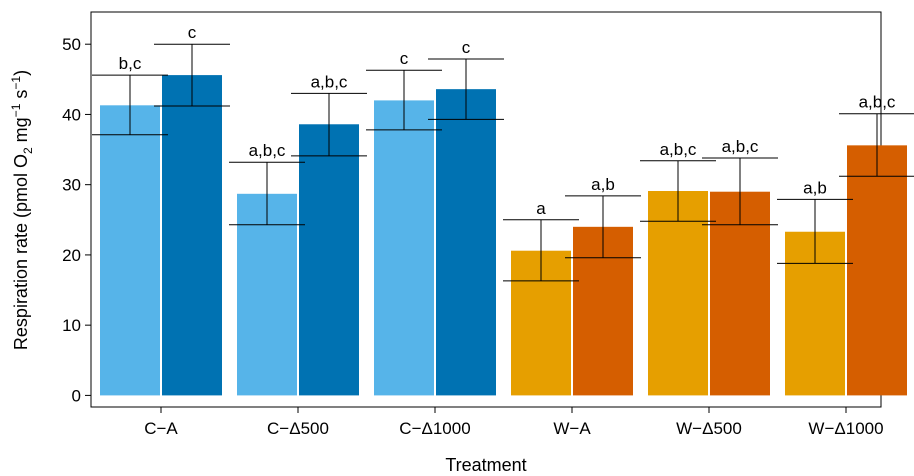 This screenshot has width=914, height=476. Describe the element at coordinates (71, 44) in the screenshot. I see `y-tick-label: 50` at that location.